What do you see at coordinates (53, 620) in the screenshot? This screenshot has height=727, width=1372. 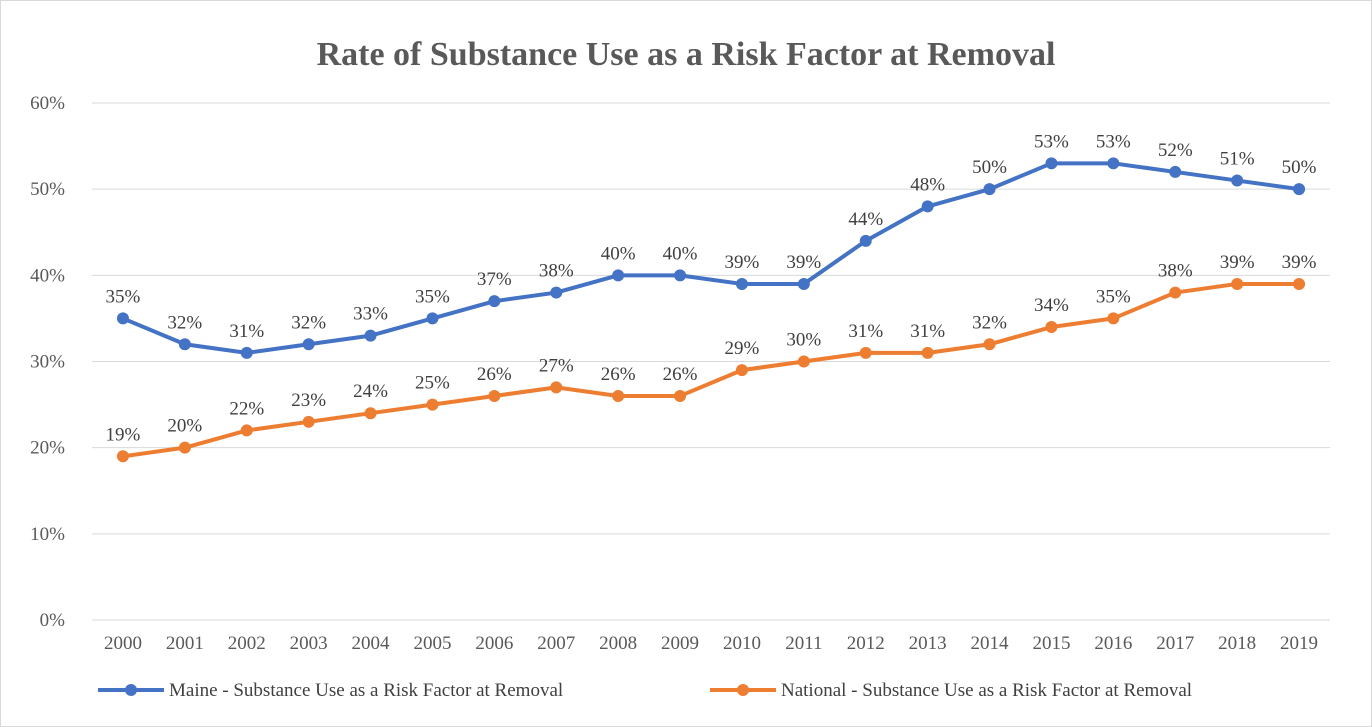 I see `y-tick-label: 0%` at bounding box center [53, 620].